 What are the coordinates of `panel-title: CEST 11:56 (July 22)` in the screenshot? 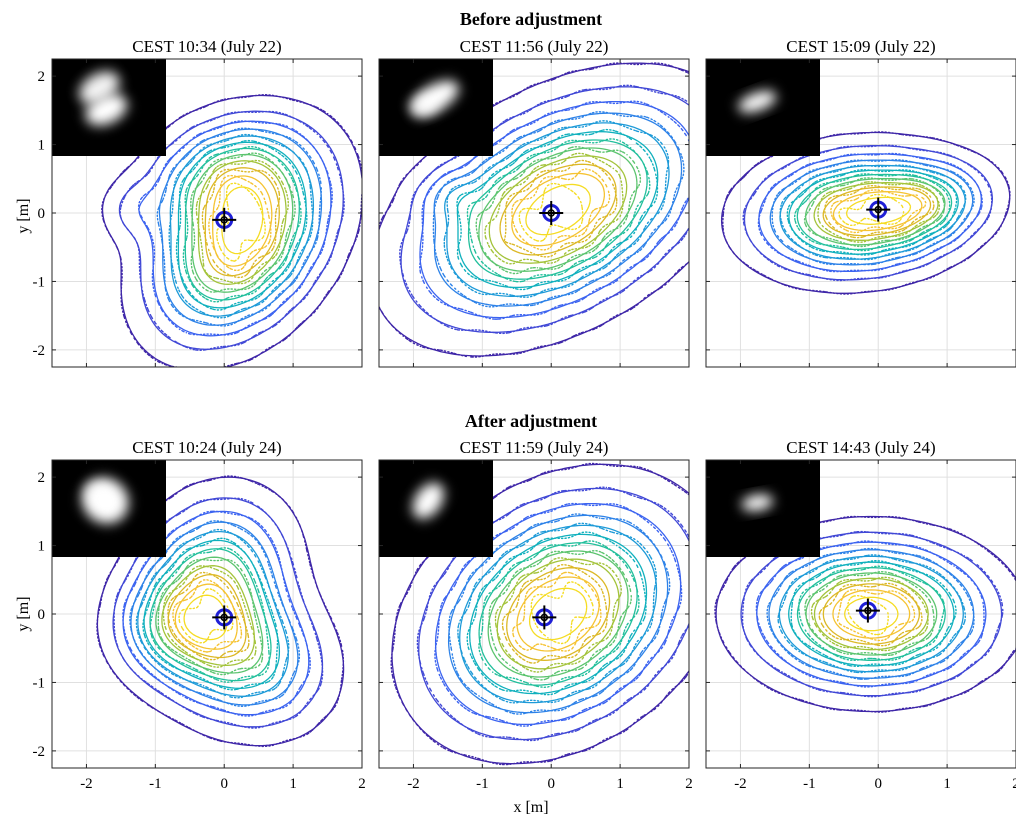 It's located at (534, 46).